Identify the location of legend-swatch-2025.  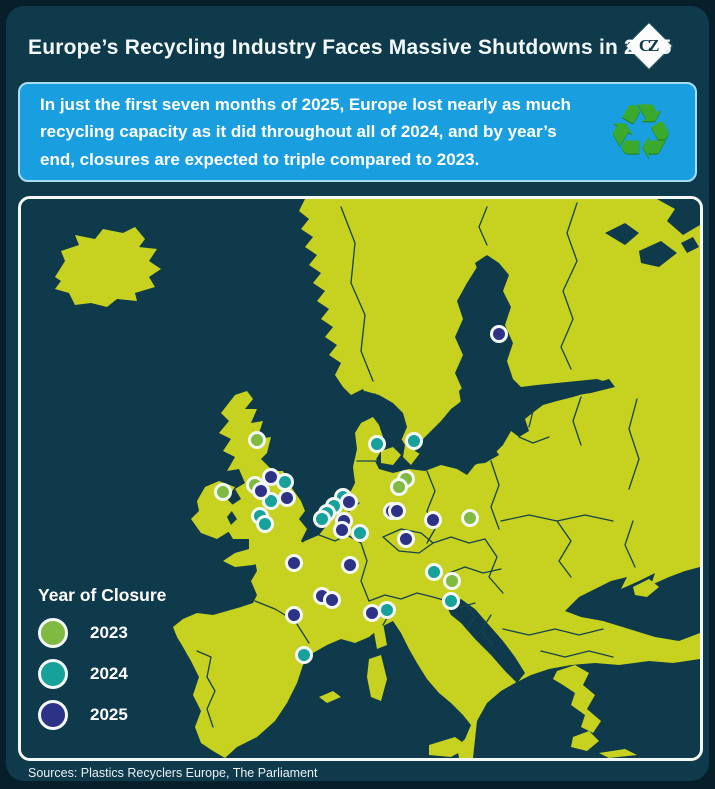
(53, 715).